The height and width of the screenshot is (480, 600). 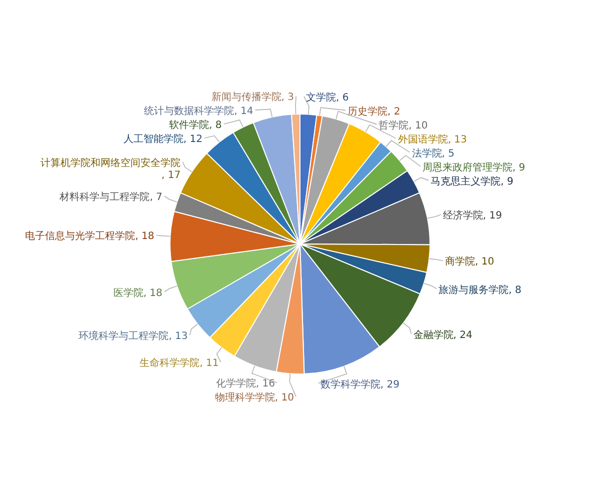 What do you see at coordinates (189, 125) in the screenshot?
I see `slice-label: 软件学院` at bounding box center [189, 125].